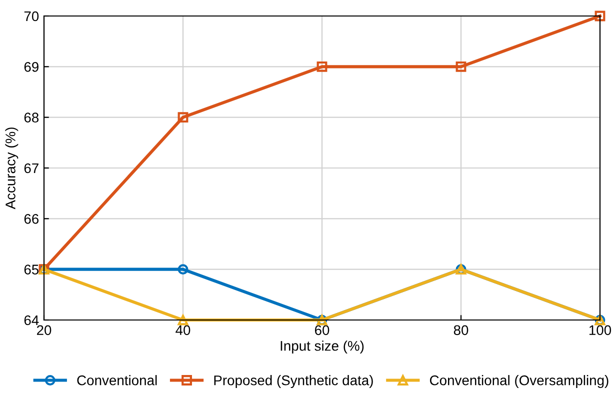 This screenshot has height=400, width=616. I want to click on y-tick-label: 66, so click(31, 219).